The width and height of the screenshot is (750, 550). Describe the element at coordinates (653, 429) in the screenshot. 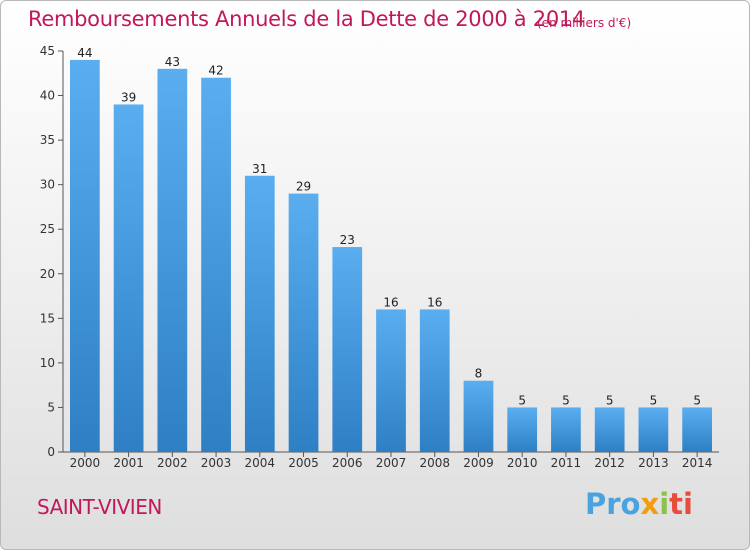

I see `bar-2013` at that location.